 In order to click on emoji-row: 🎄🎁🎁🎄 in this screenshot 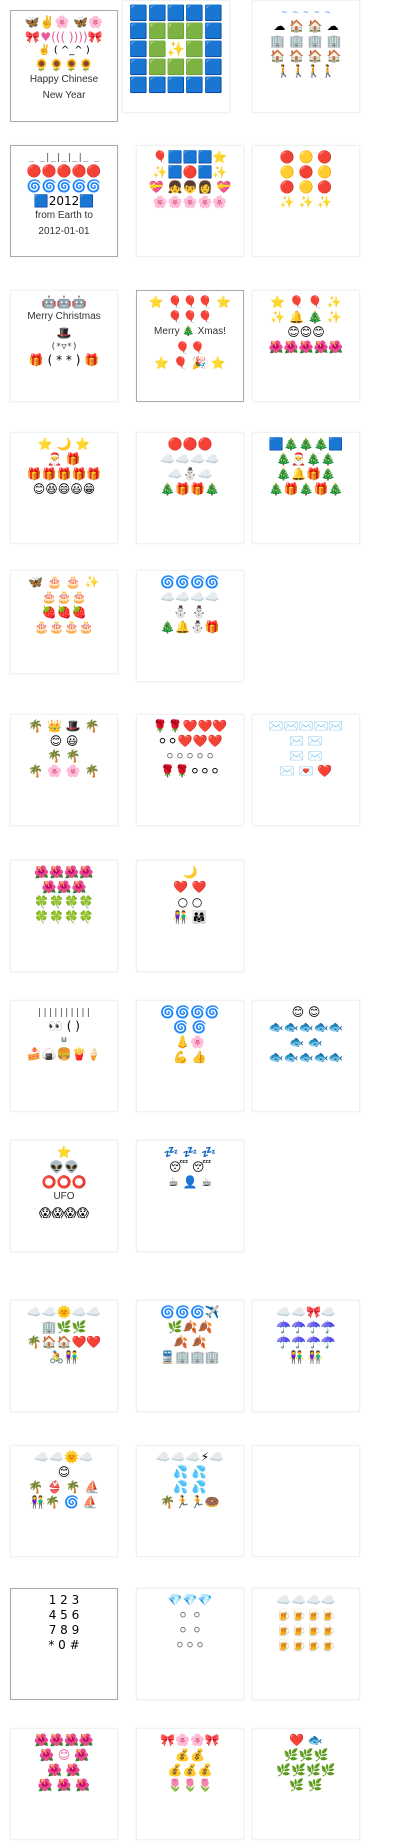, I will do `click(190, 489)`.